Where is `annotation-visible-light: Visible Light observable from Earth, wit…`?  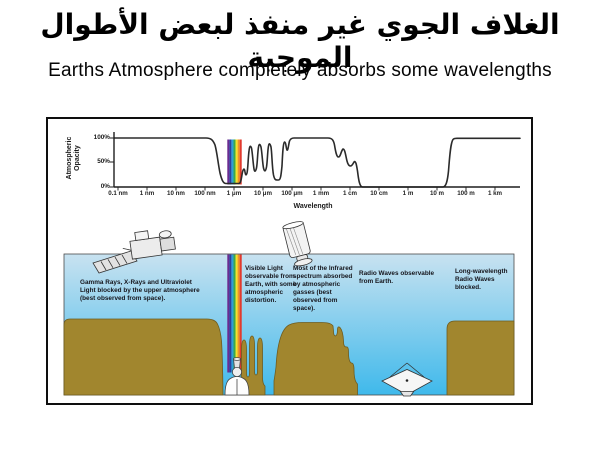
annotation-visible-light: Visible Light observable from Earth, wit… is located at coordinates (271, 284).